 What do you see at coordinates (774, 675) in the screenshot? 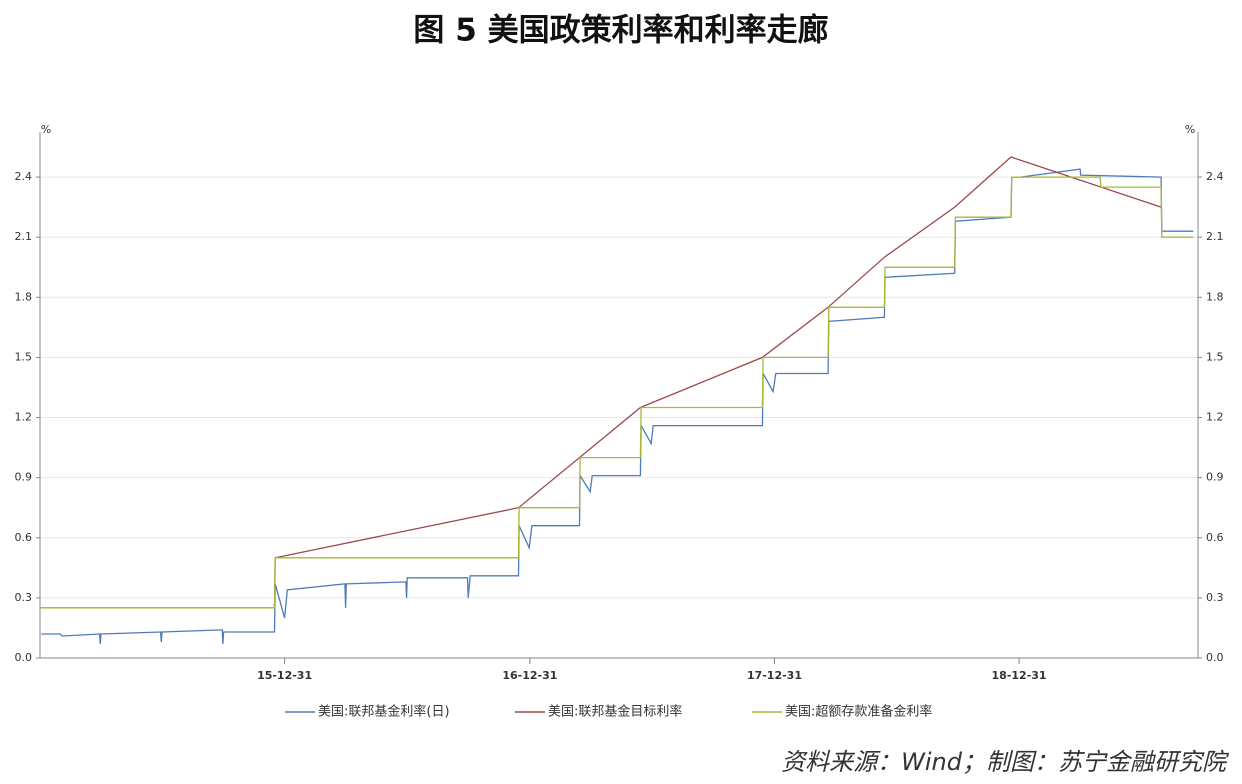
I see `x-tick-label: 17-12-31` at bounding box center [774, 675].